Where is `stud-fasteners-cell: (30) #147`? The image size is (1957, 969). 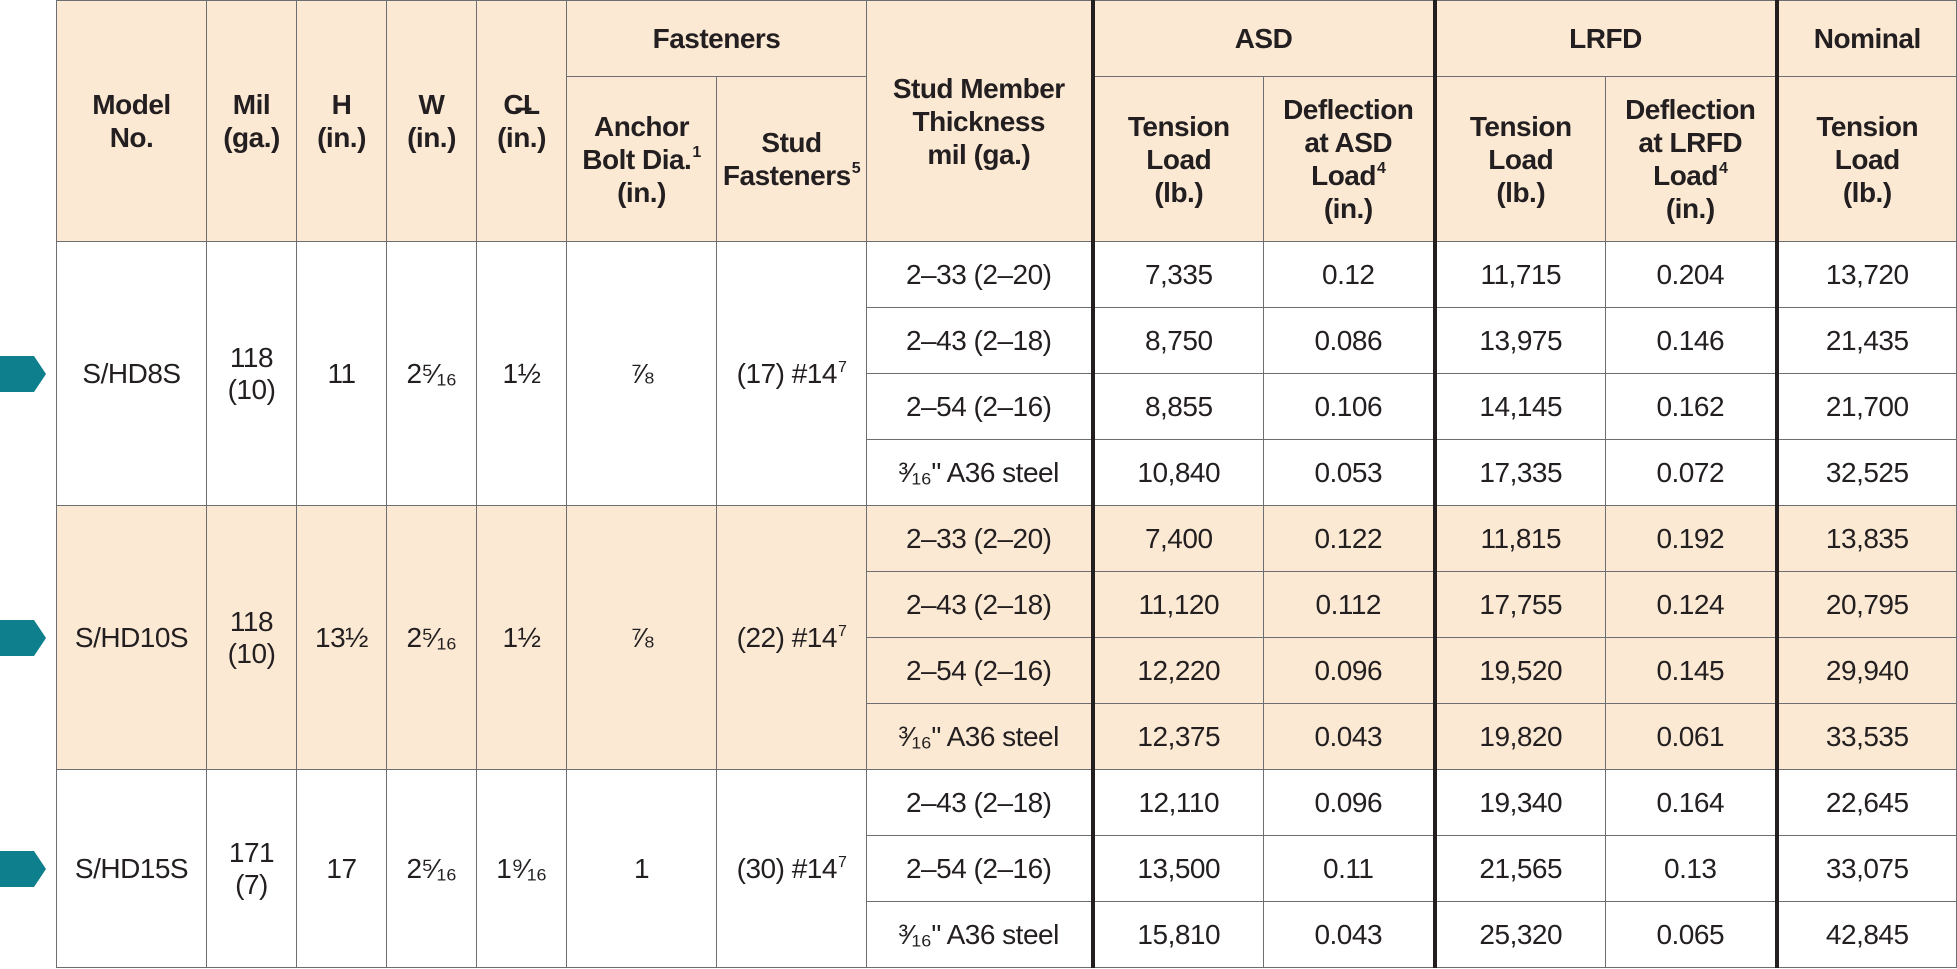
stud-fasteners-cell: (30) #147 is located at coordinates (791, 868).